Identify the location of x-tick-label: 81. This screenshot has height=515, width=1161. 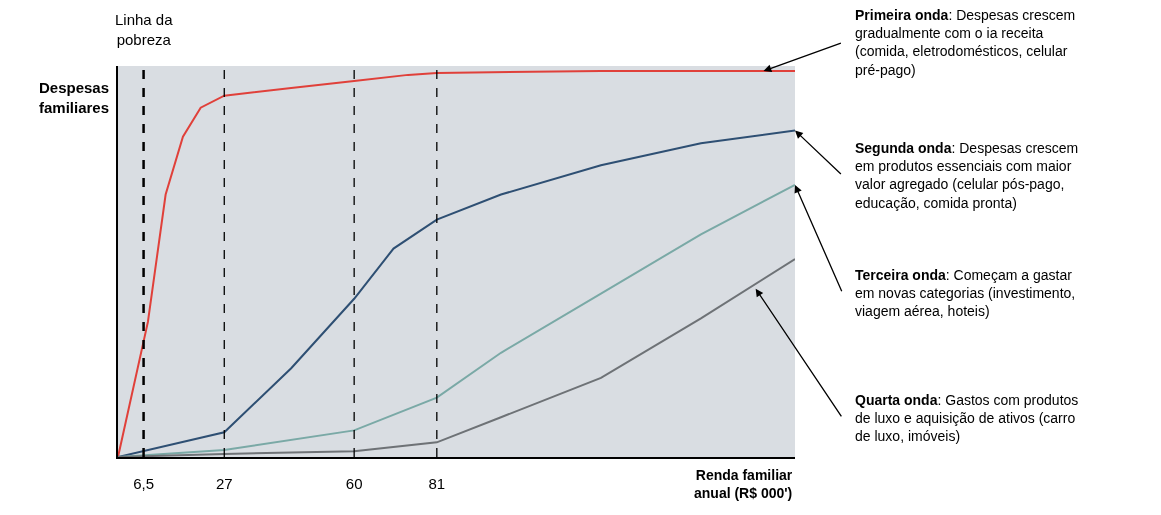
(437, 483).